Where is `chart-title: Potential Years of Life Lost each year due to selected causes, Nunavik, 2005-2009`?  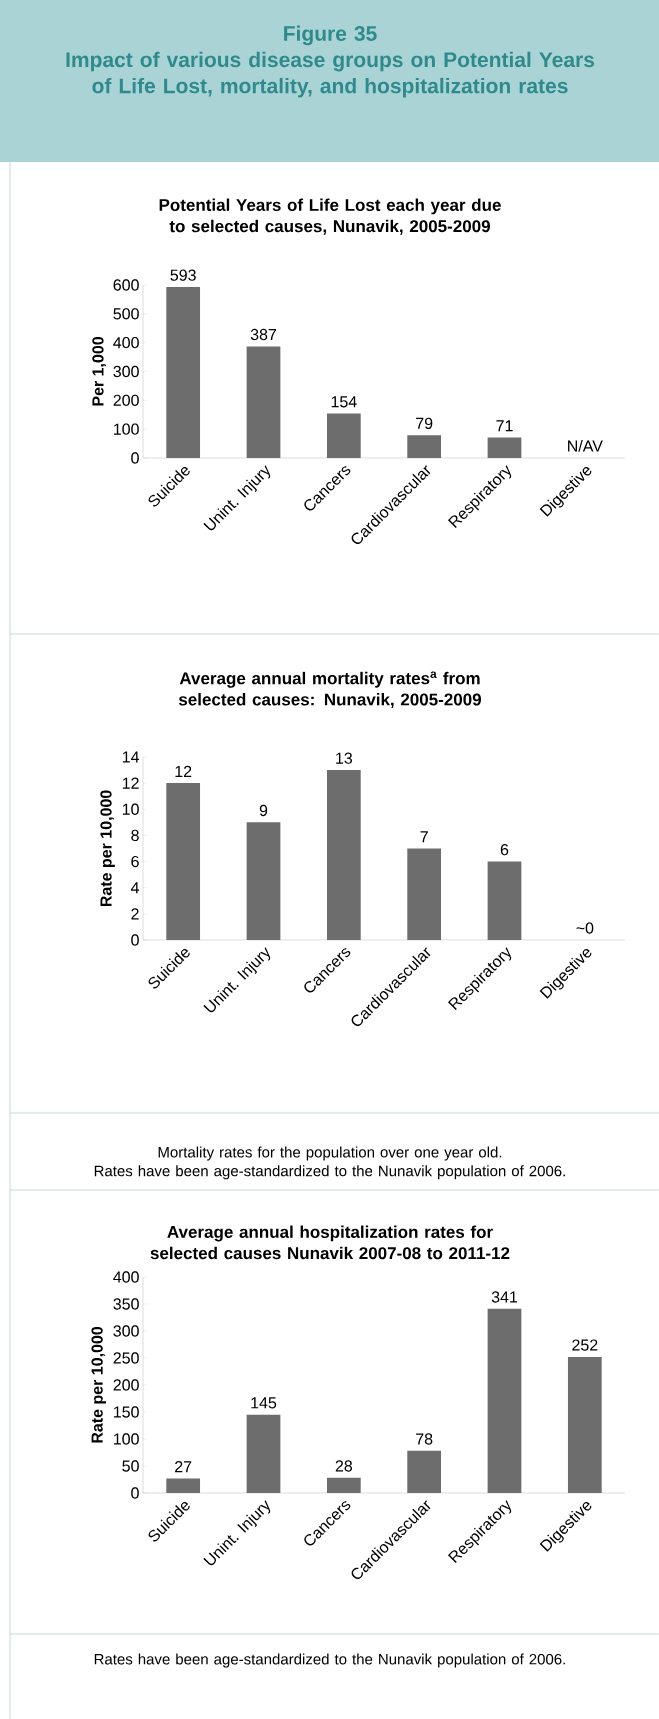
chart-title: Potential Years of Life Lost each year due to selected causes, Nunavik, 2005-2009 is located at coordinates (330, 216).